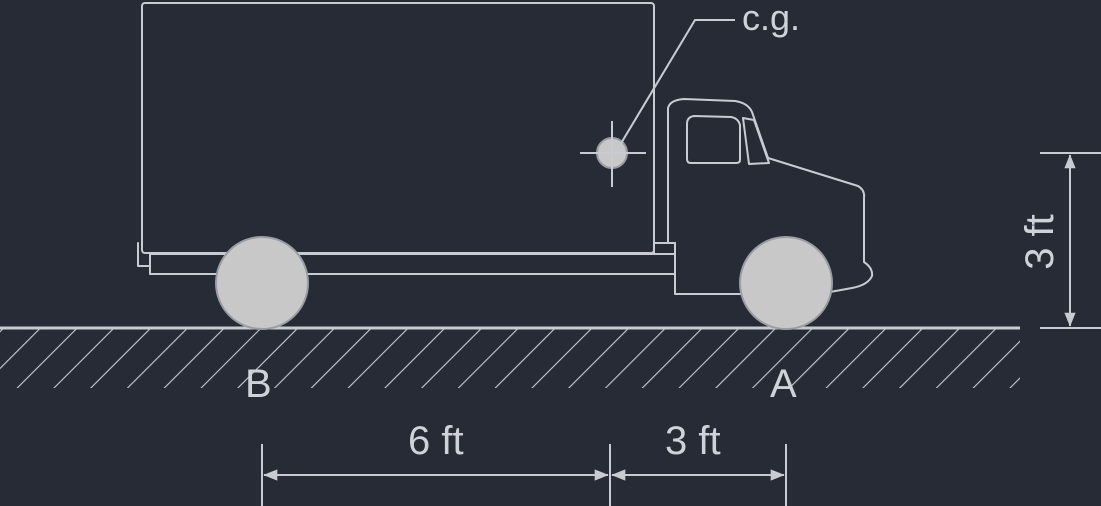 This screenshot has width=1101, height=506. What do you see at coordinates (756, 141) in the screenshot?
I see `cab-windshield` at bounding box center [756, 141].